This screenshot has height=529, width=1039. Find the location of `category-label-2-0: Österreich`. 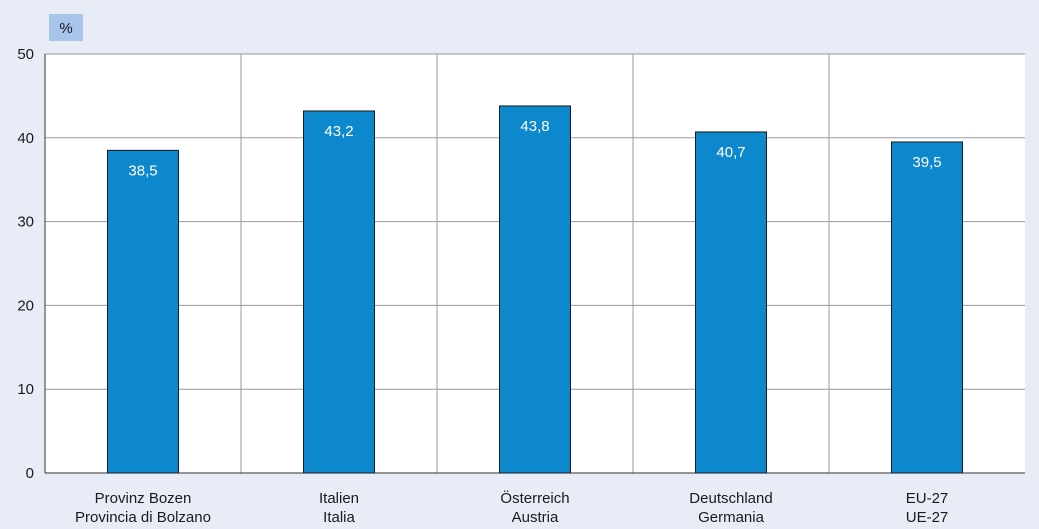

category-label-2-0: Österreich is located at coordinates (534, 498).